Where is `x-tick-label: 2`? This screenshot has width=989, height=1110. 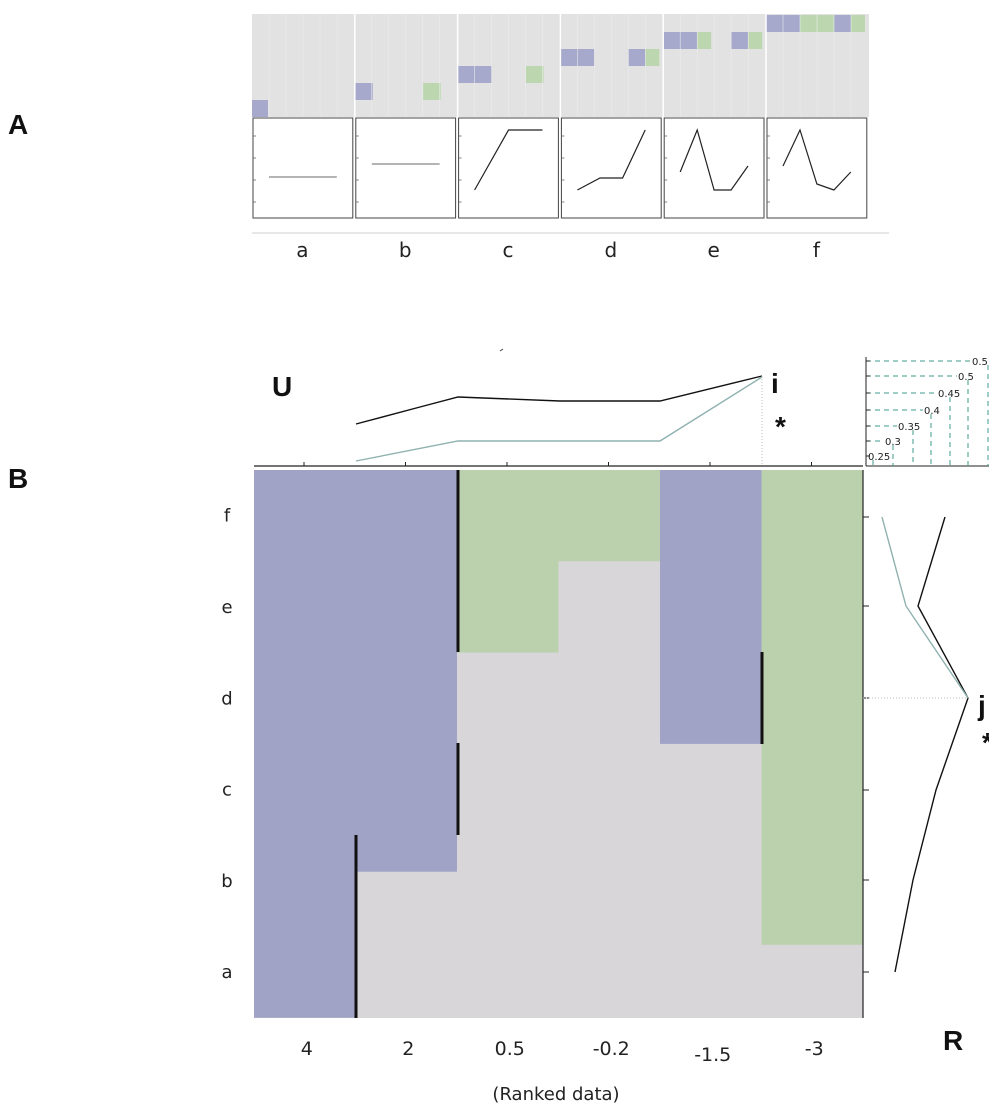
x-tick-label: 2 is located at coordinates (408, 1049).